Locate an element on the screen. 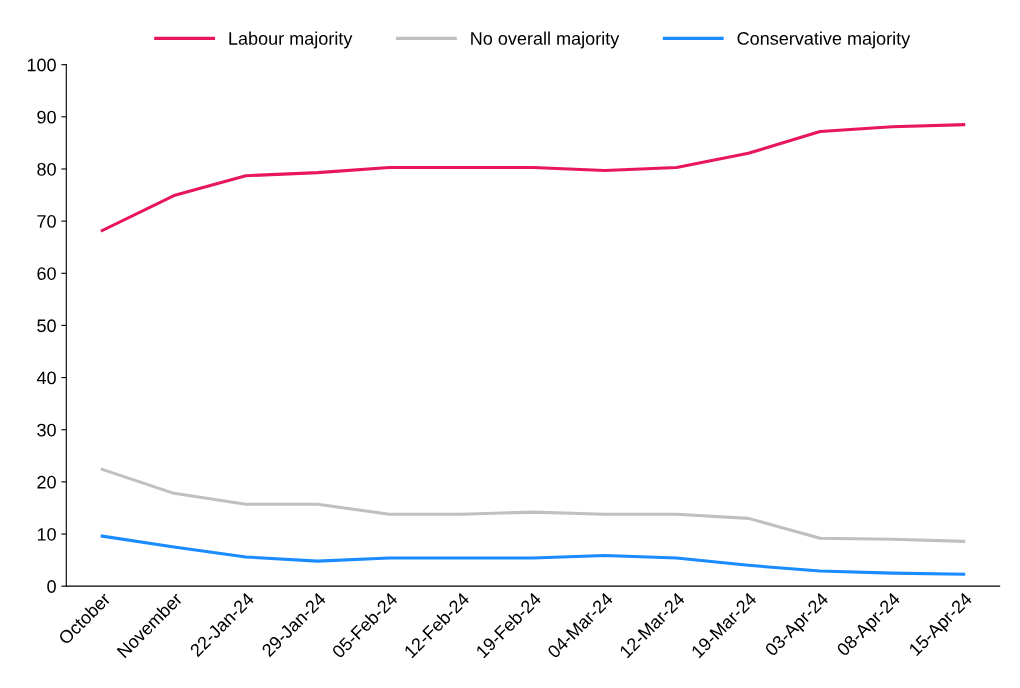 The width and height of the screenshot is (1020, 688). y-tick-label: 60 is located at coordinates (46, 273).